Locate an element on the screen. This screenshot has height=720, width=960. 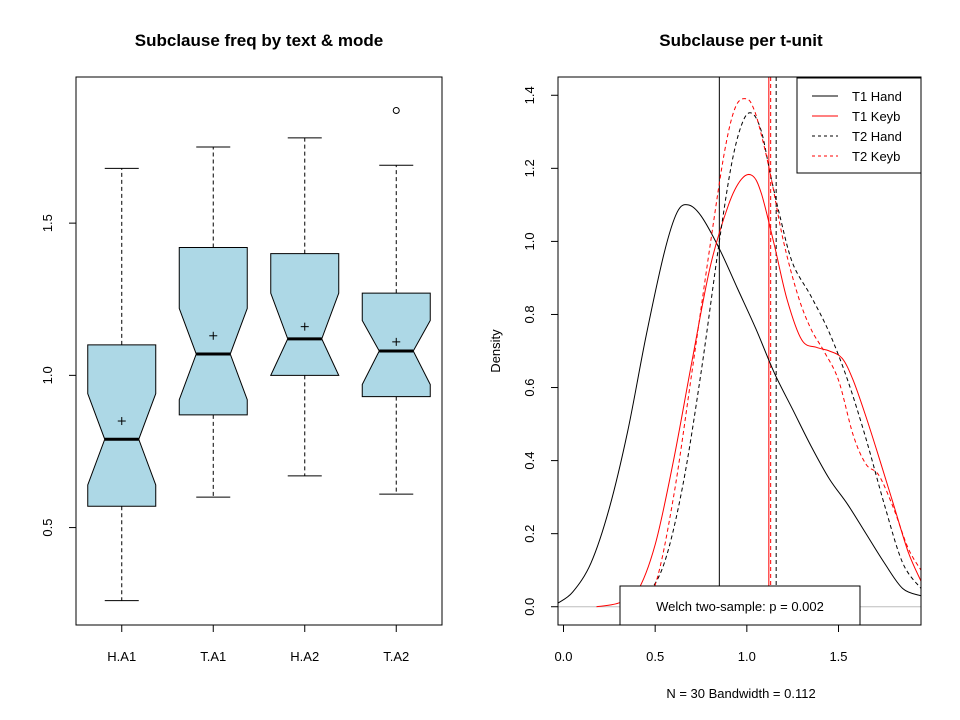
density-title: Subclause per t-unit is located at coordinates (741, 40).